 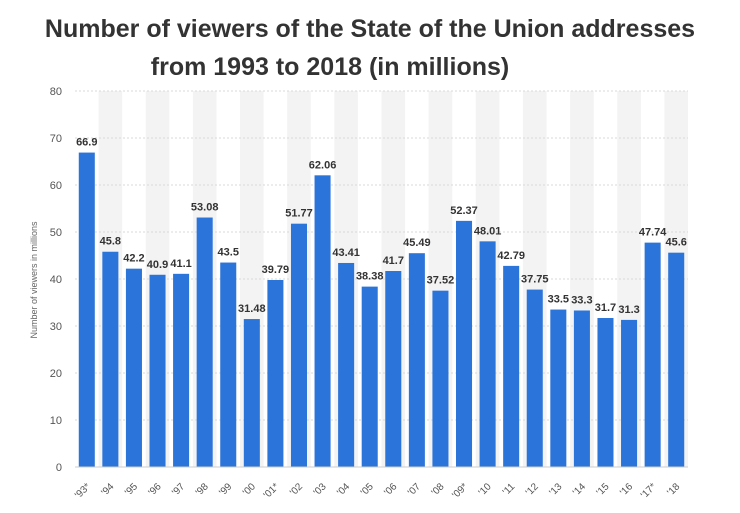 What do you see at coordinates (83, 491) in the screenshot?
I see `x-tick-label: '93*` at bounding box center [83, 491].